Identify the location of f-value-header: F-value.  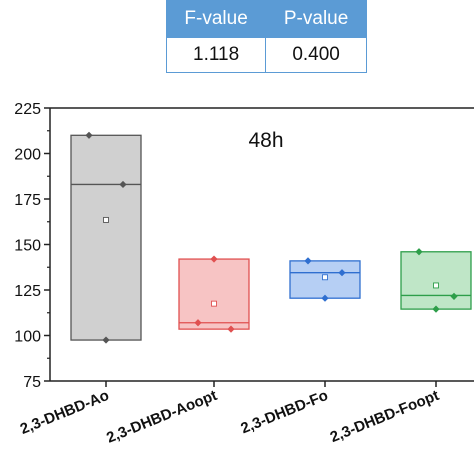
(216, 19).